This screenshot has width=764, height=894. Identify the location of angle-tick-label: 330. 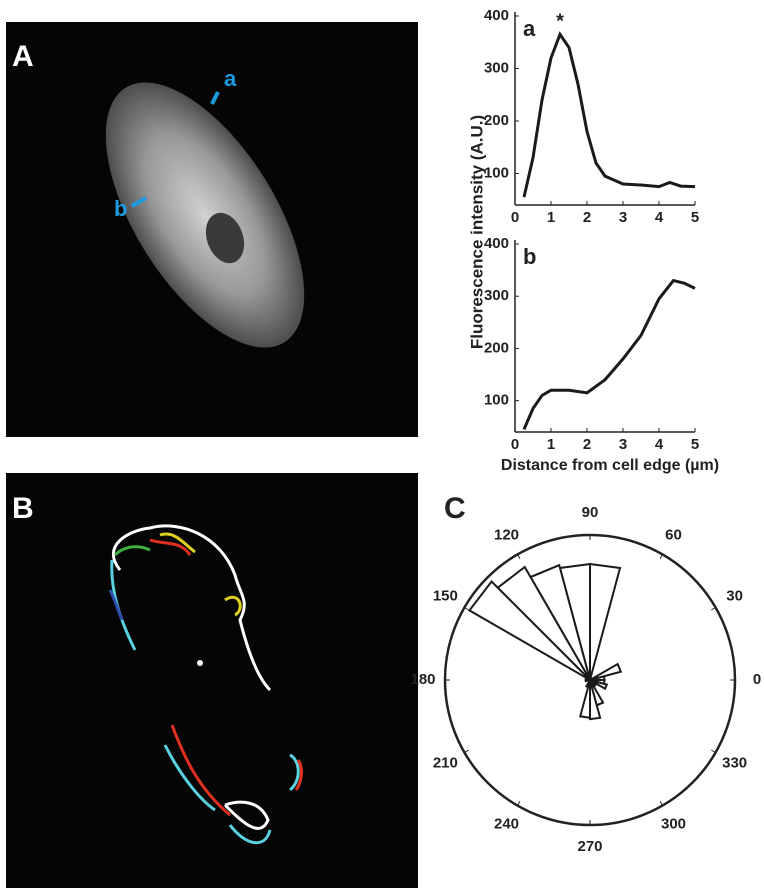
(734, 762).